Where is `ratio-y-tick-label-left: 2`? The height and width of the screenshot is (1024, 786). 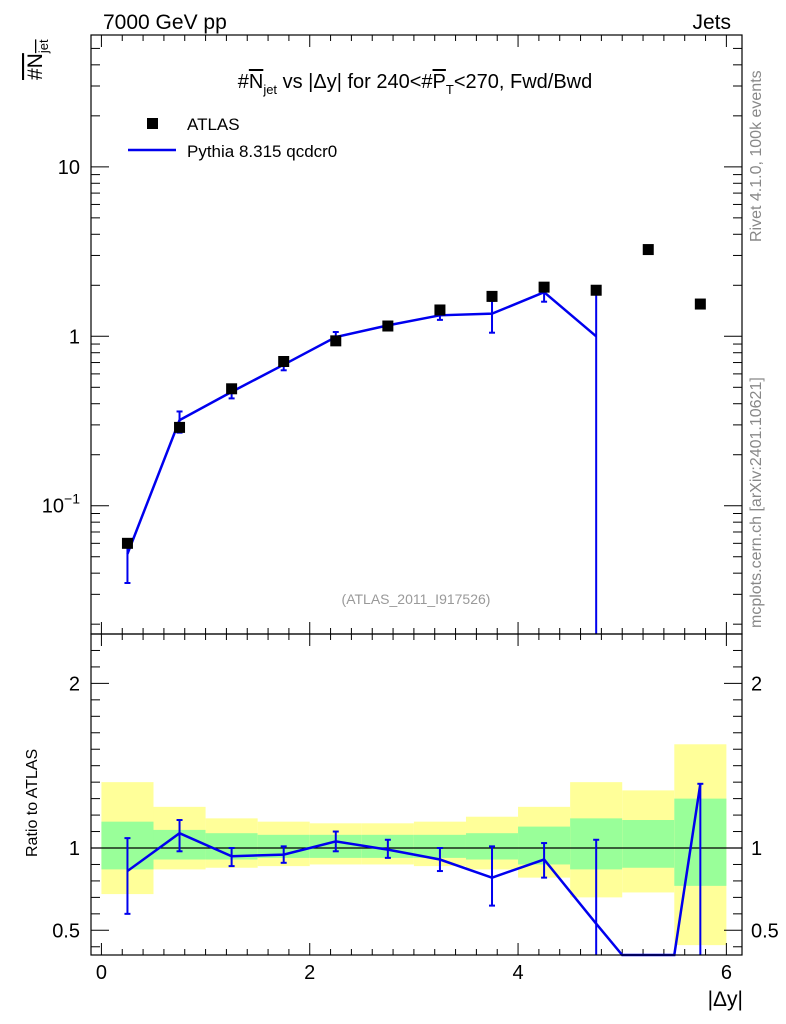
ratio-y-tick-label-left: 2 is located at coordinates (74, 684).